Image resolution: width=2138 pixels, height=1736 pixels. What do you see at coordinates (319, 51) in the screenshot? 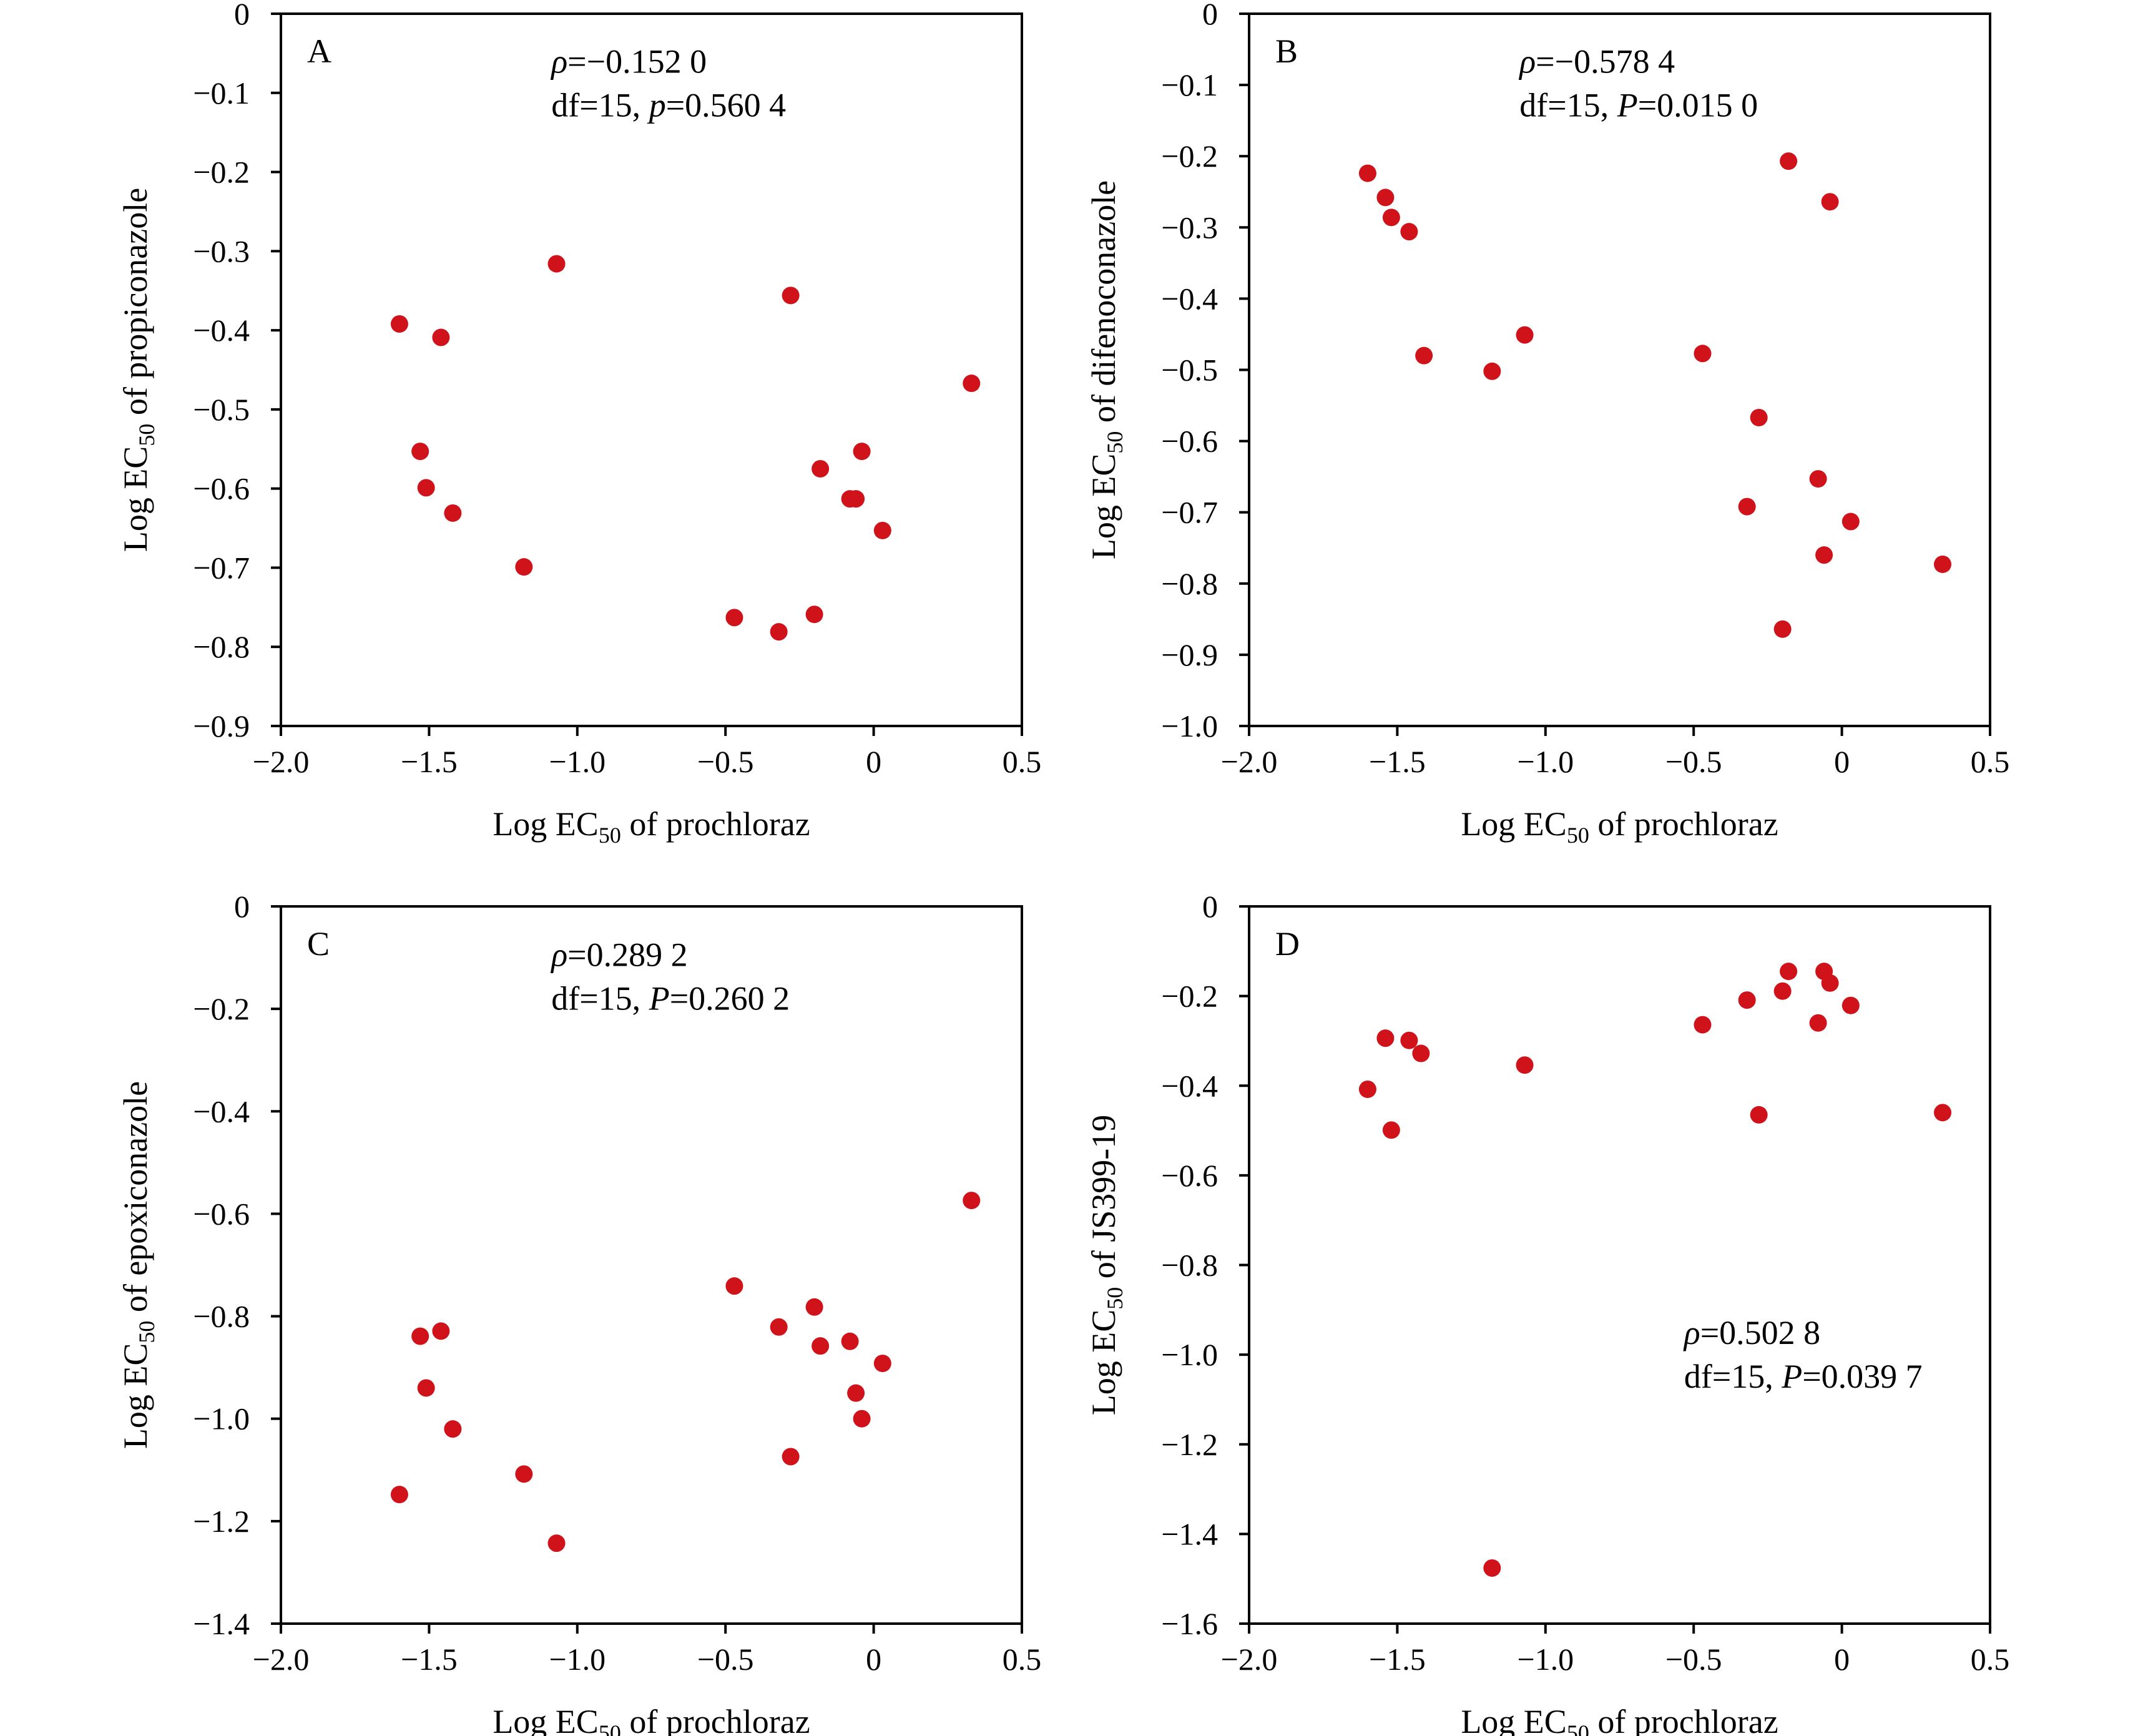
I see `panel-letter: A` at bounding box center [319, 51].